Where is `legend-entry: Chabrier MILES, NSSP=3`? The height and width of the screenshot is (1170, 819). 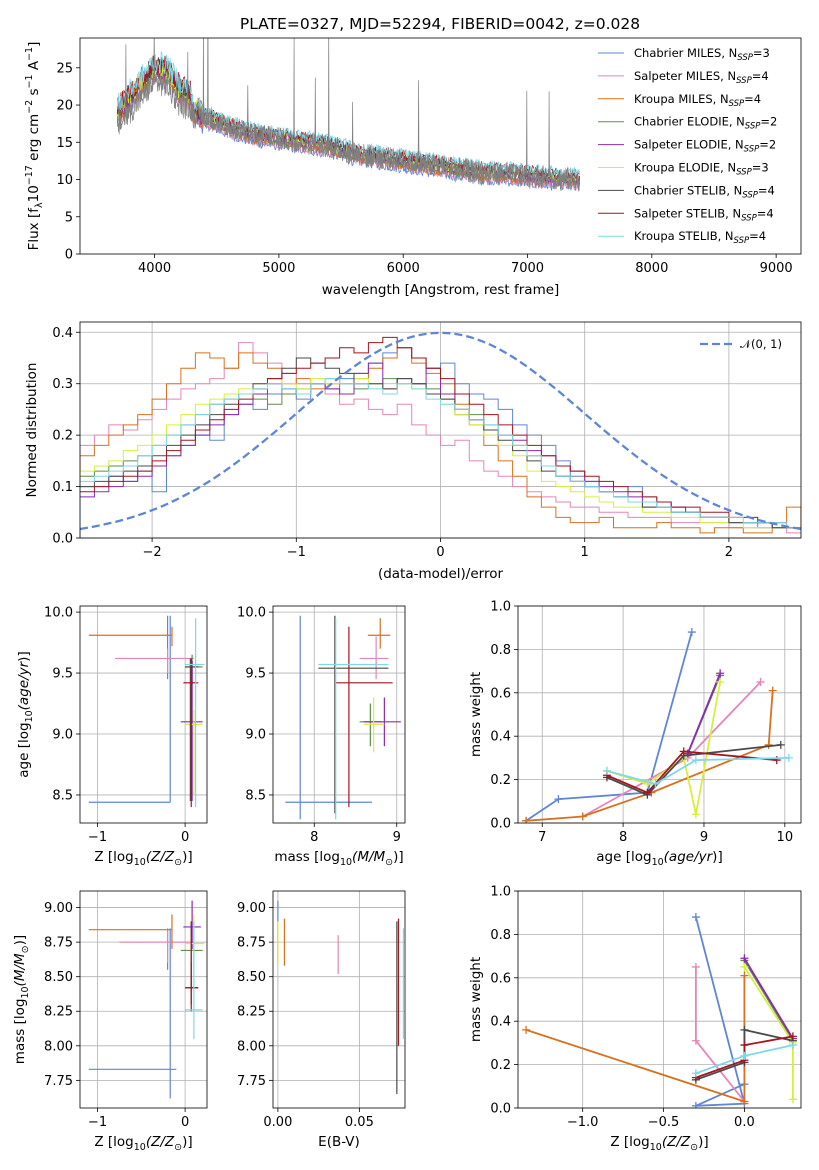 legend-entry: Chabrier MILES, NSSP=3 is located at coordinates (702, 54).